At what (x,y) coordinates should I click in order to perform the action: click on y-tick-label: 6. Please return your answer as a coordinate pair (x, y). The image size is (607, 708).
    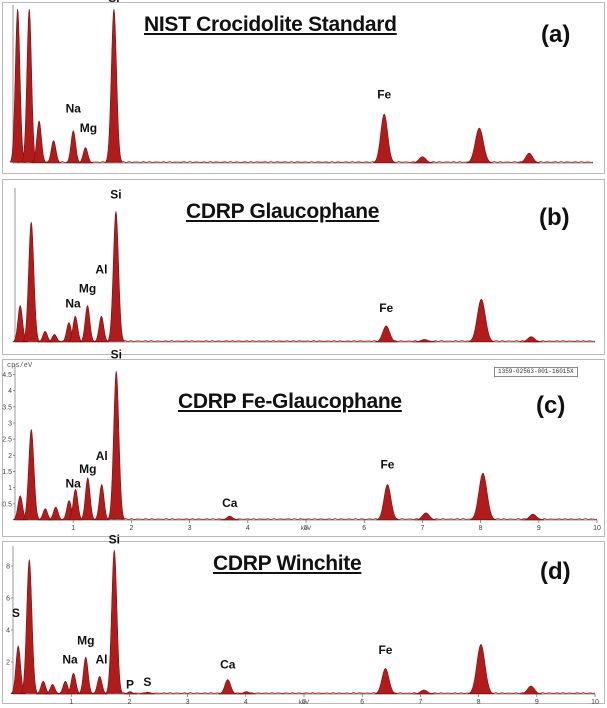
    Looking at the image, I should click on (8, 599).